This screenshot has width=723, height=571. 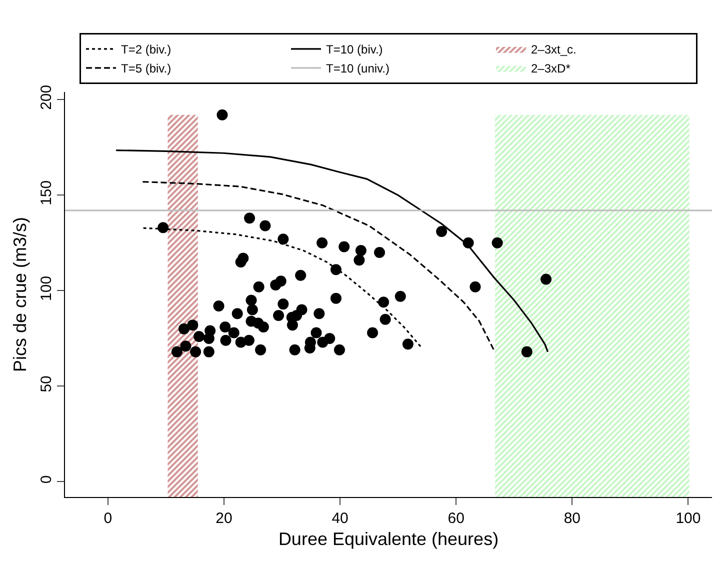 What do you see at coordinates (688, 518) in the screenshot?
I see `x-tick-label: 100` at bounding box center [688, 518].